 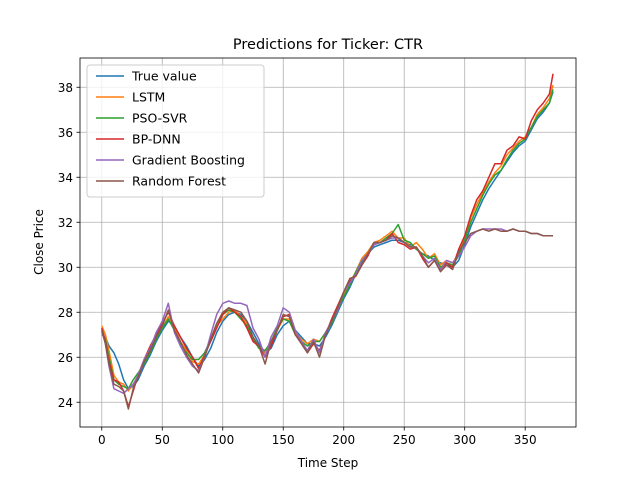 What do you see at coordinates (39, 242) in the screenshot?
I see `y-axis-label: Close Price` at bounding box center [39, 242].